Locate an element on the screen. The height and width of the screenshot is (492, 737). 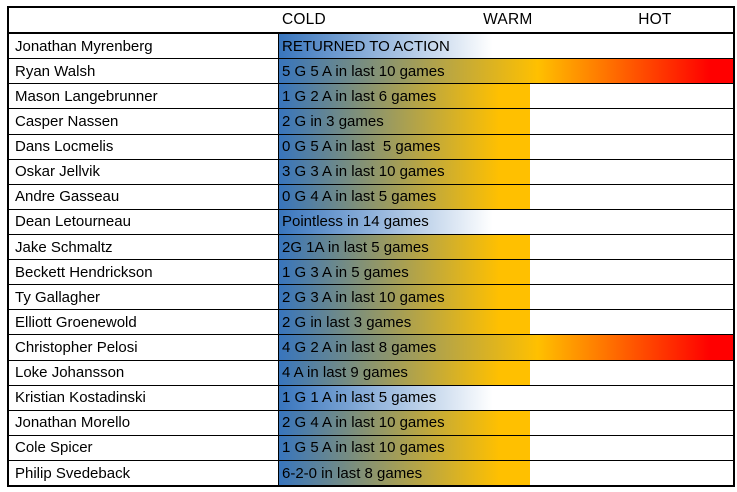
player-name: Christopher Pelosi is located at coordinates (144, 347).